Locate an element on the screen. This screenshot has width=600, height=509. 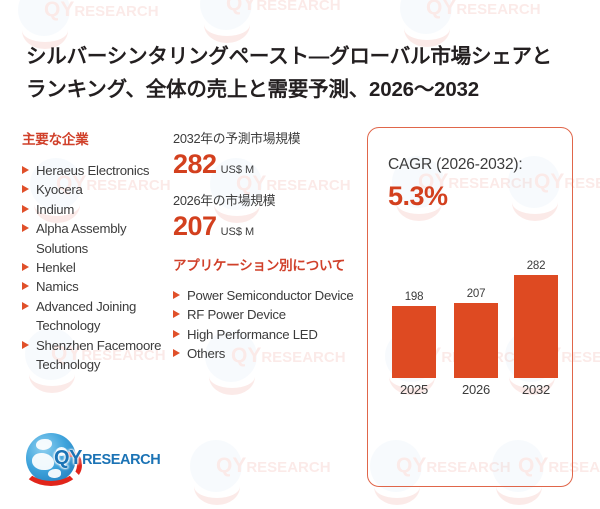
company-item: Shenzhen Facemoore Technology is located at coordinates (97, 355).